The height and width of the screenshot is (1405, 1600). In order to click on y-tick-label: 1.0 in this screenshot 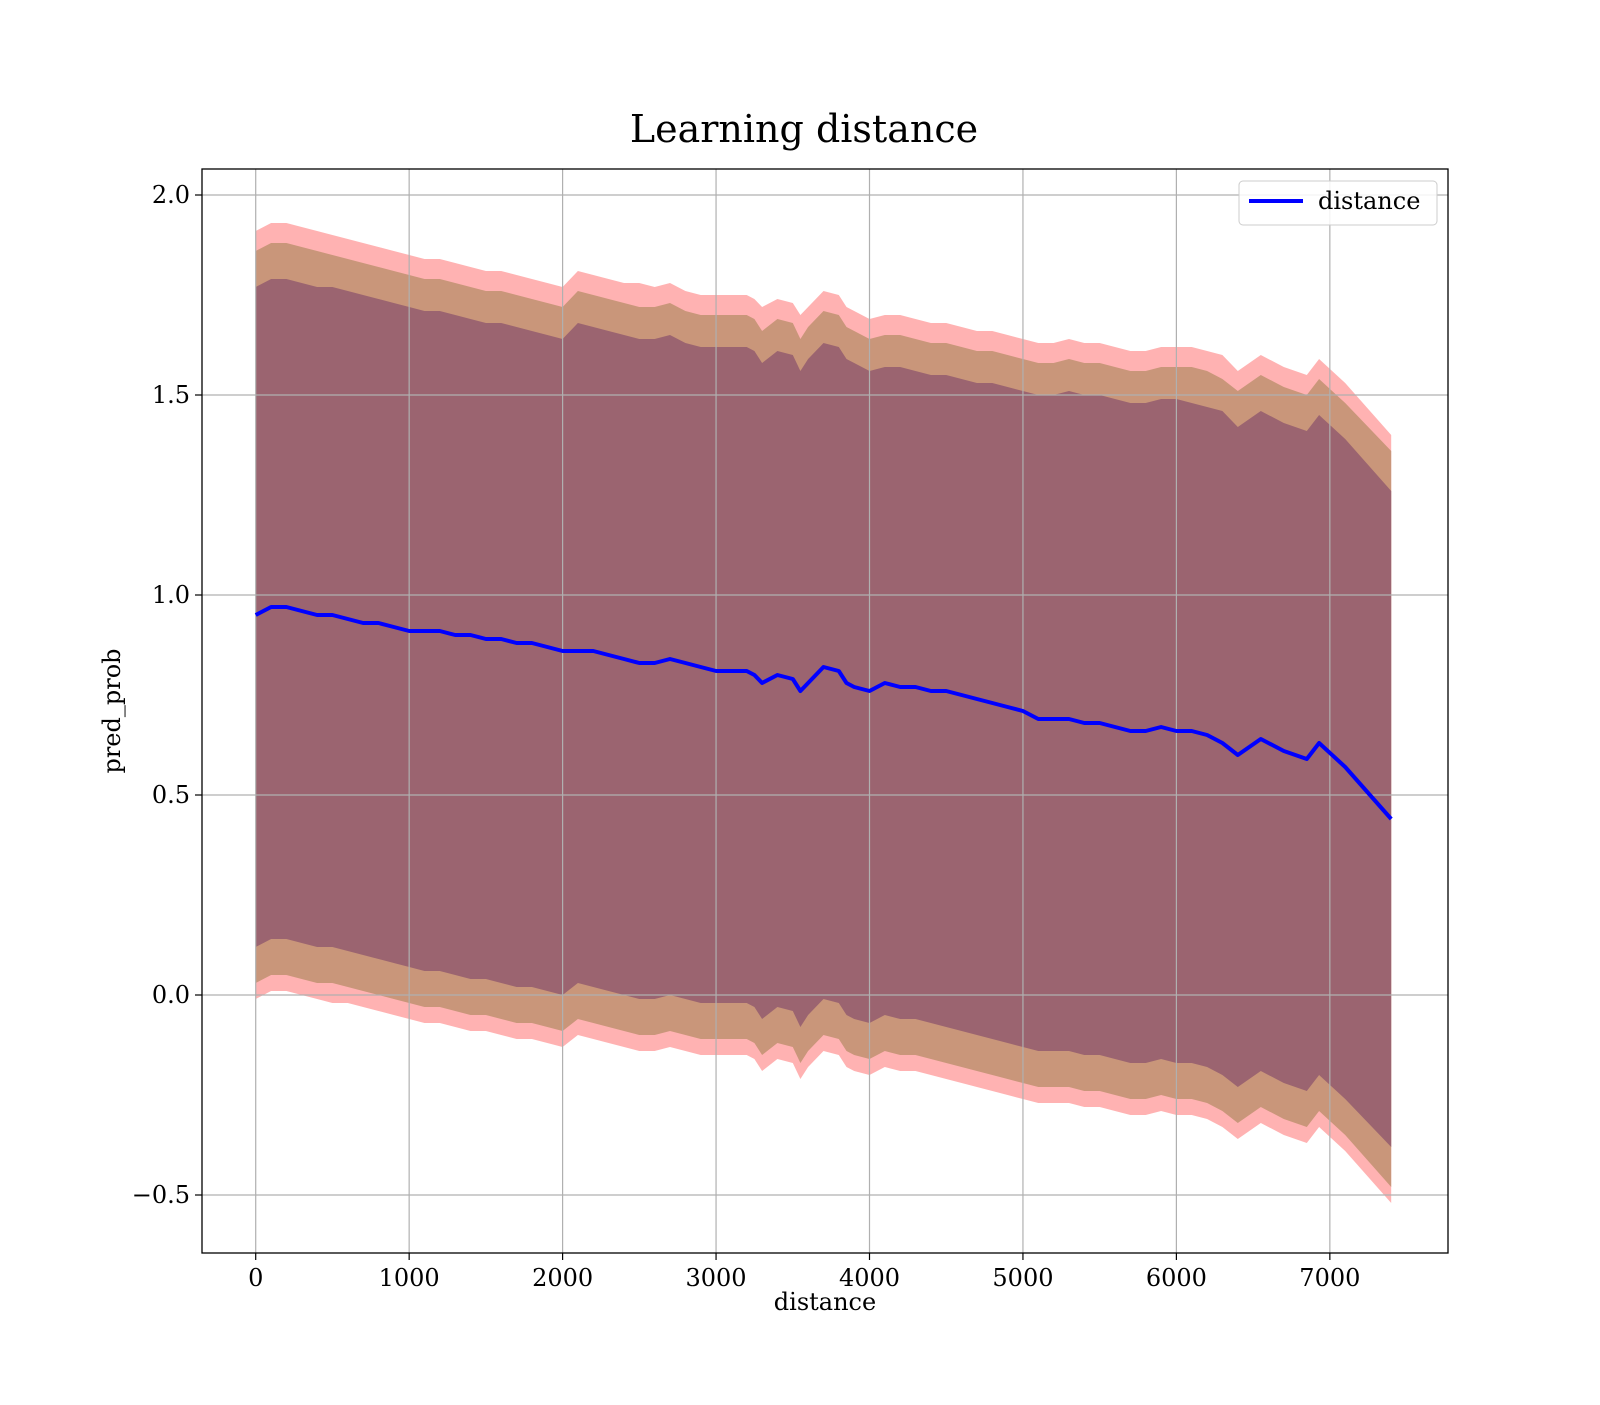, I will do `click(171, 595)`.